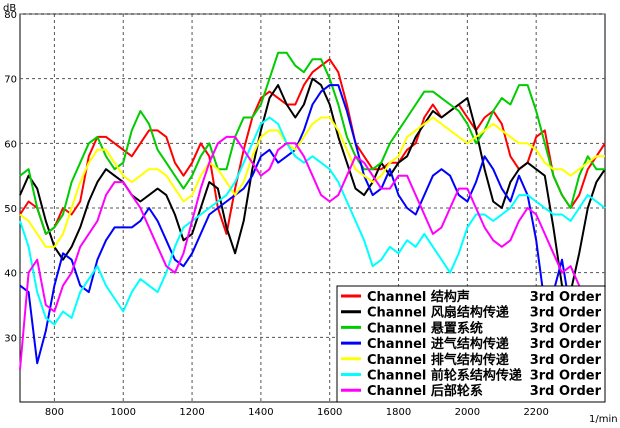 The height and width of the screenshot is (428, 620). Describe the element at coordinates (10, 338) in the screenshot. I see `y-tick-label: 30` at that location.